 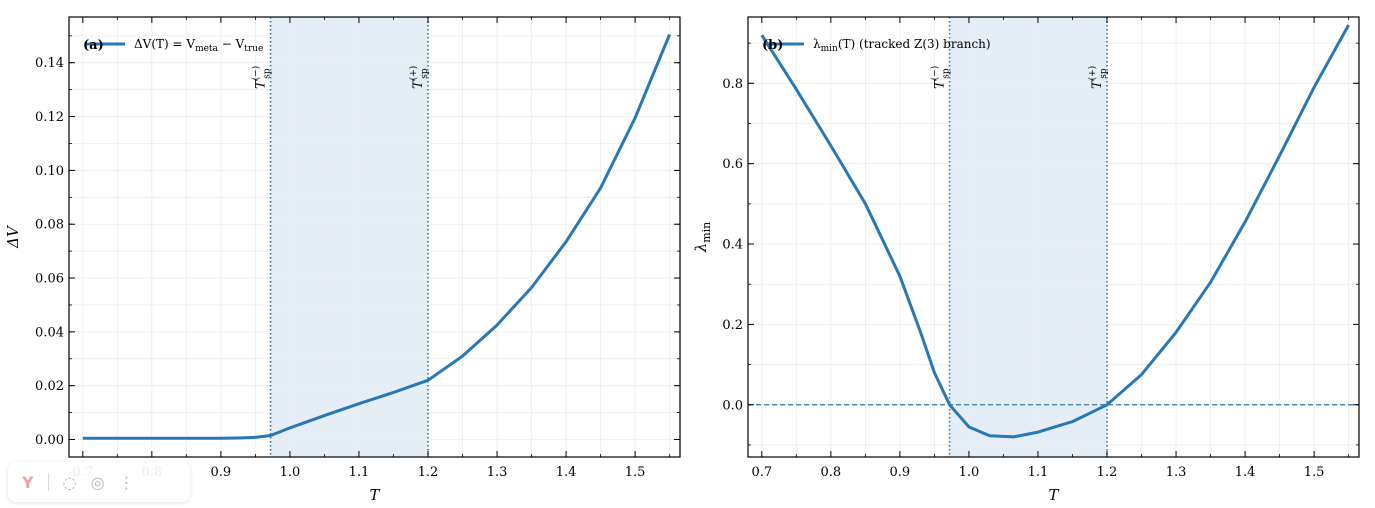 I want to click on x-tick-label: 0.8, so click(x=831, y=472).